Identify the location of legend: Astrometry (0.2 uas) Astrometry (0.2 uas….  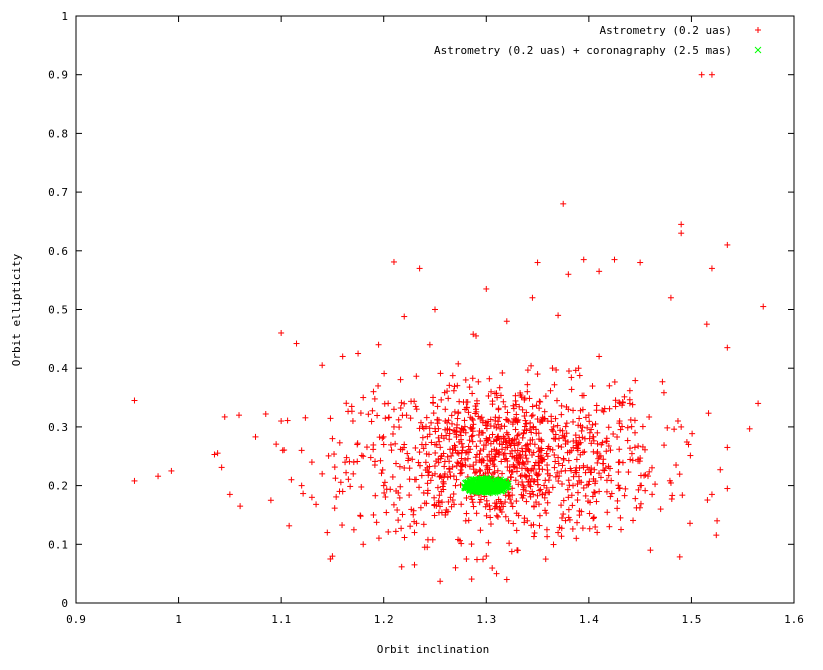
(598, 40).